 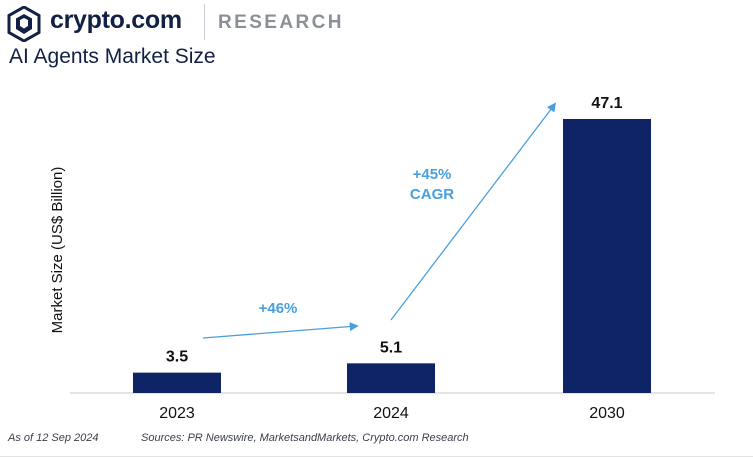 What do you see at coordinates (177, 382) in the screenshot?
I see `bar-2023` at bounding box center [177, 382].